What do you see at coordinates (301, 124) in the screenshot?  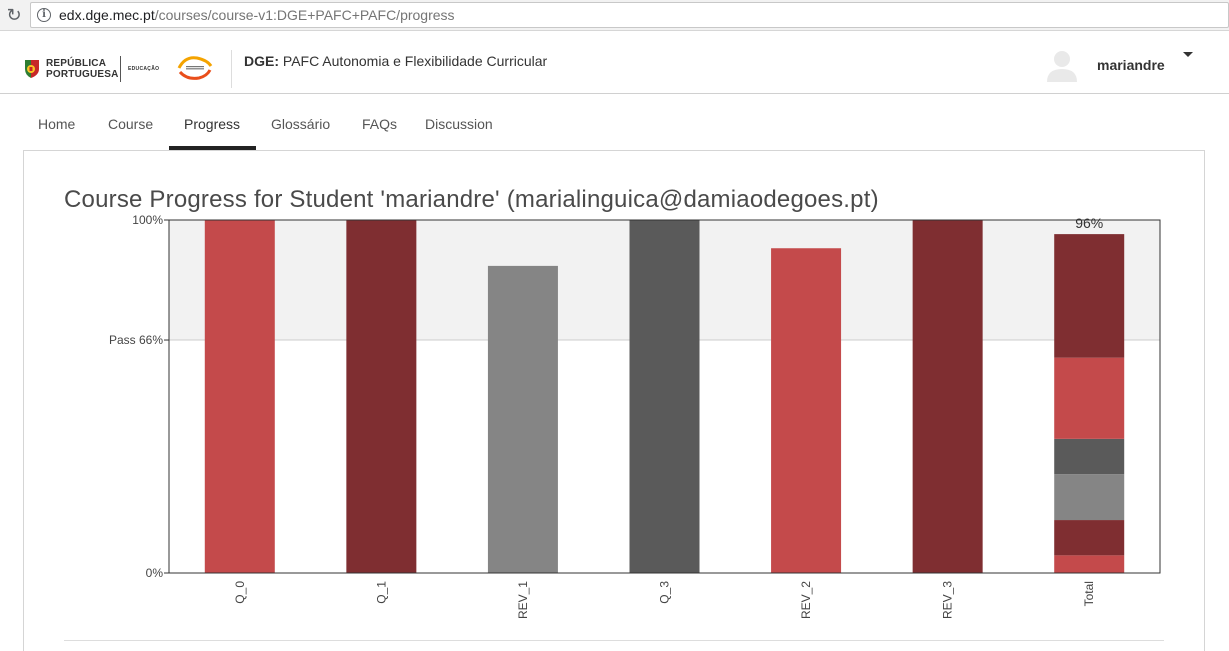 I see `tab-glossario: Glossário` at bounding box center [301, 124].